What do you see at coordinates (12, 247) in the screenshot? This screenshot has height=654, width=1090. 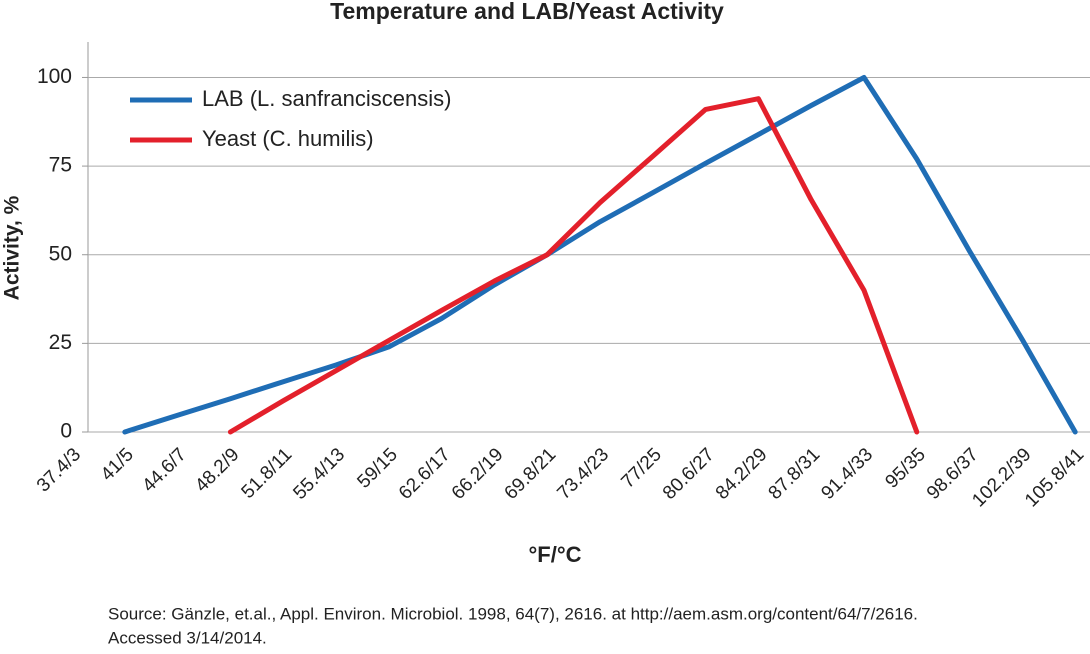 I see `y-axis-label: Activity, %` at bounding box center [12, 247].